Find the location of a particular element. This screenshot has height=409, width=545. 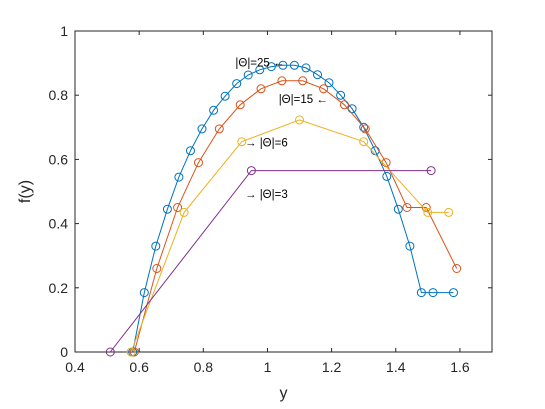

y-tick-label: 0.2 is located at coordinates (59, 288).